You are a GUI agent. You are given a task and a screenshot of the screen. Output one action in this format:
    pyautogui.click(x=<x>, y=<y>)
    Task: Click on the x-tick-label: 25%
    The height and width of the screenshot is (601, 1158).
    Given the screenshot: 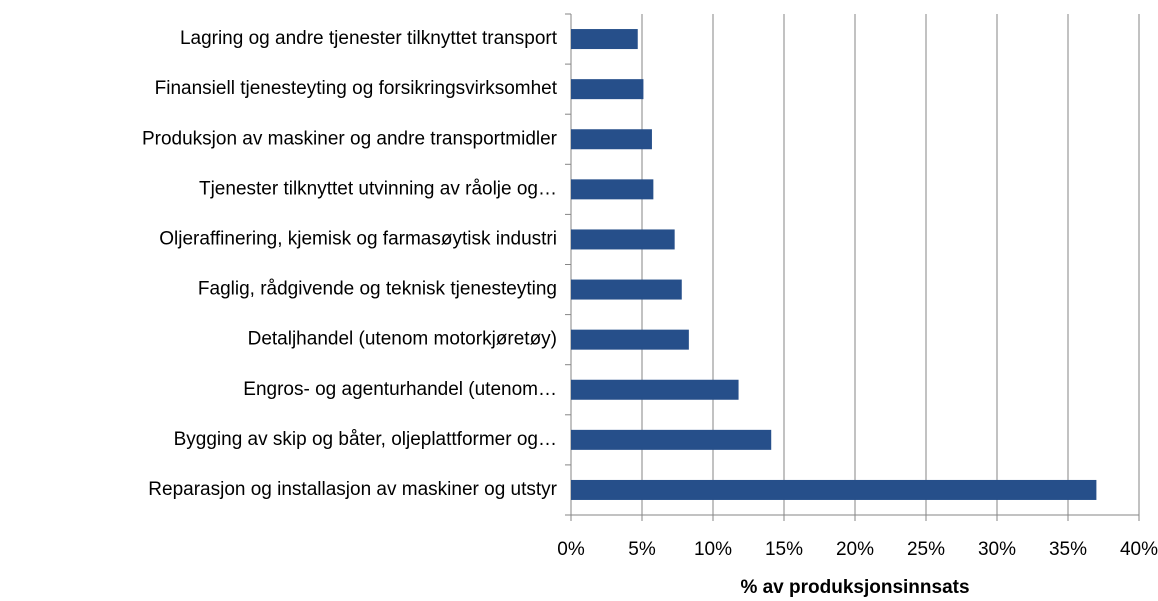 What is the action you would take?
    pyautogui.click(x=926, y=549)
    